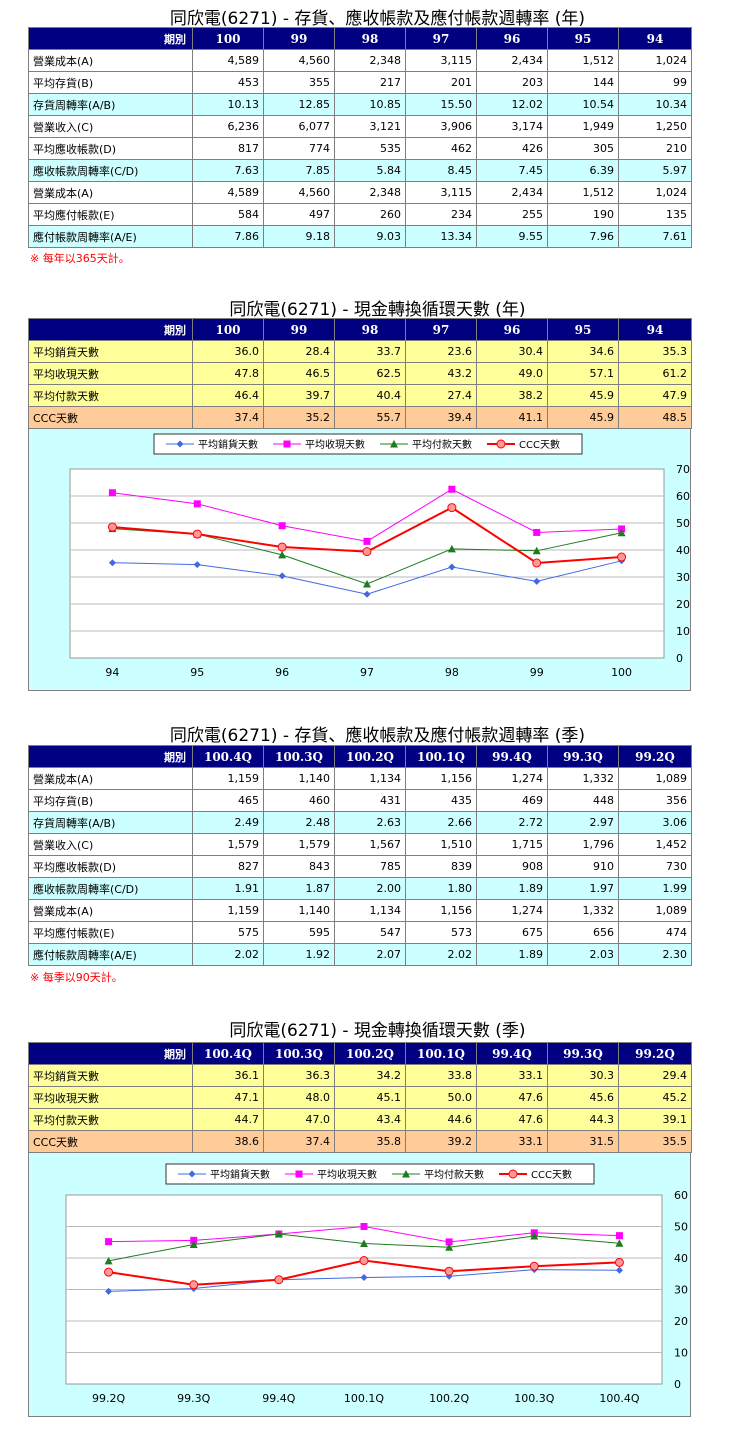 This screenshot has height=1439, width=755. Describe the element at coordinates (360, 214) in the screenshot. I see `table-row: 平均應付帳款(E) 584 497 260 234 255 190 135` at that location.